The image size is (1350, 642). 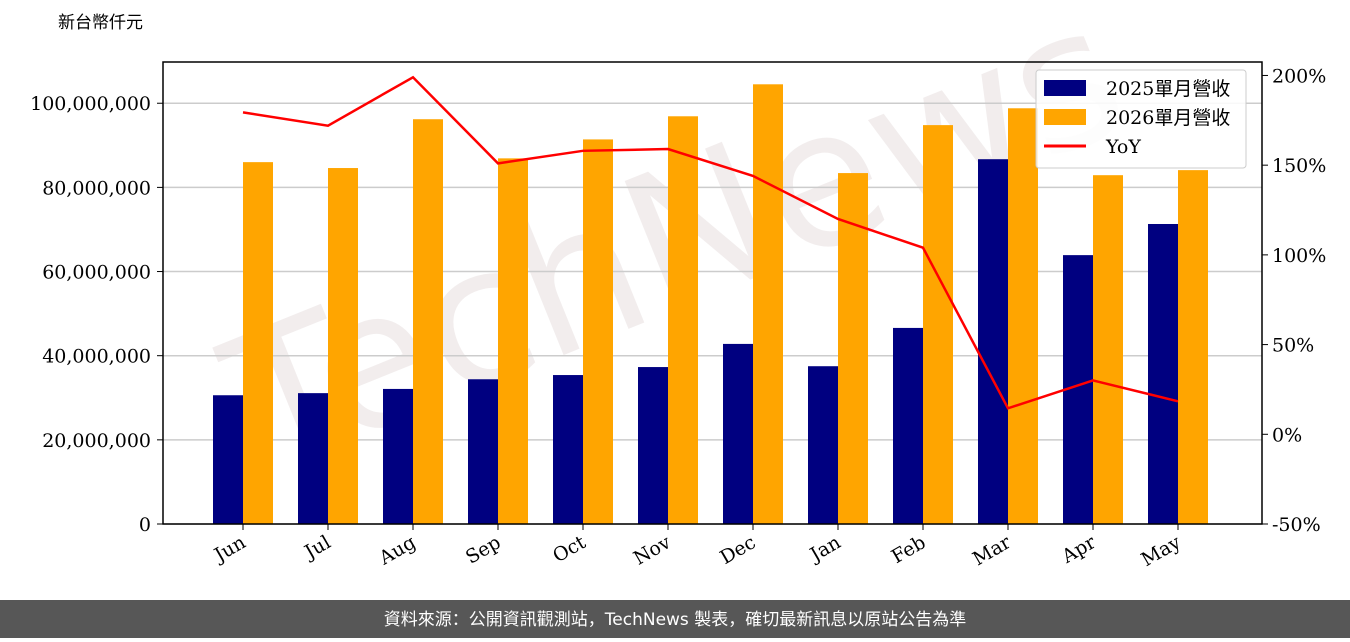 I want to click on x-tick-label: Sep, so click(x=483, y=549).